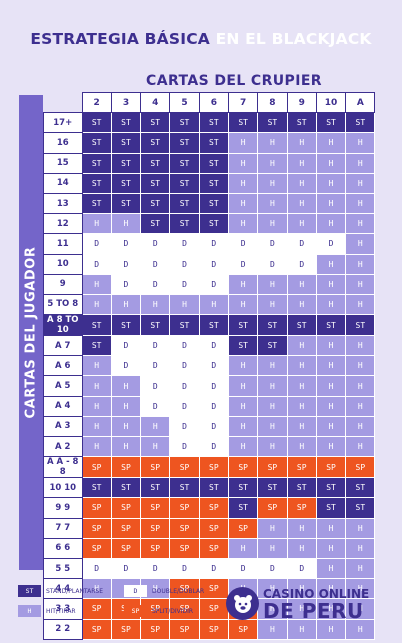  I want to click on player-hand-label: A 2, so click(63, 446).